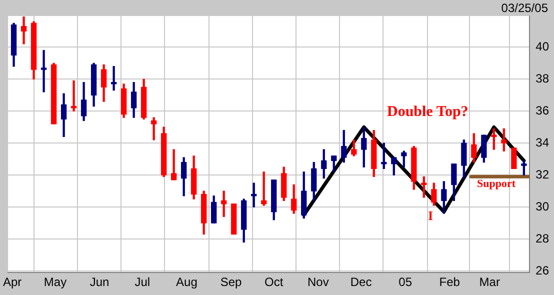 The height and width of the screenshot is (295, 554). Describe the element at coordinates (543, 110) in the screenshot. I see `y-tick-label: 36` at that location.